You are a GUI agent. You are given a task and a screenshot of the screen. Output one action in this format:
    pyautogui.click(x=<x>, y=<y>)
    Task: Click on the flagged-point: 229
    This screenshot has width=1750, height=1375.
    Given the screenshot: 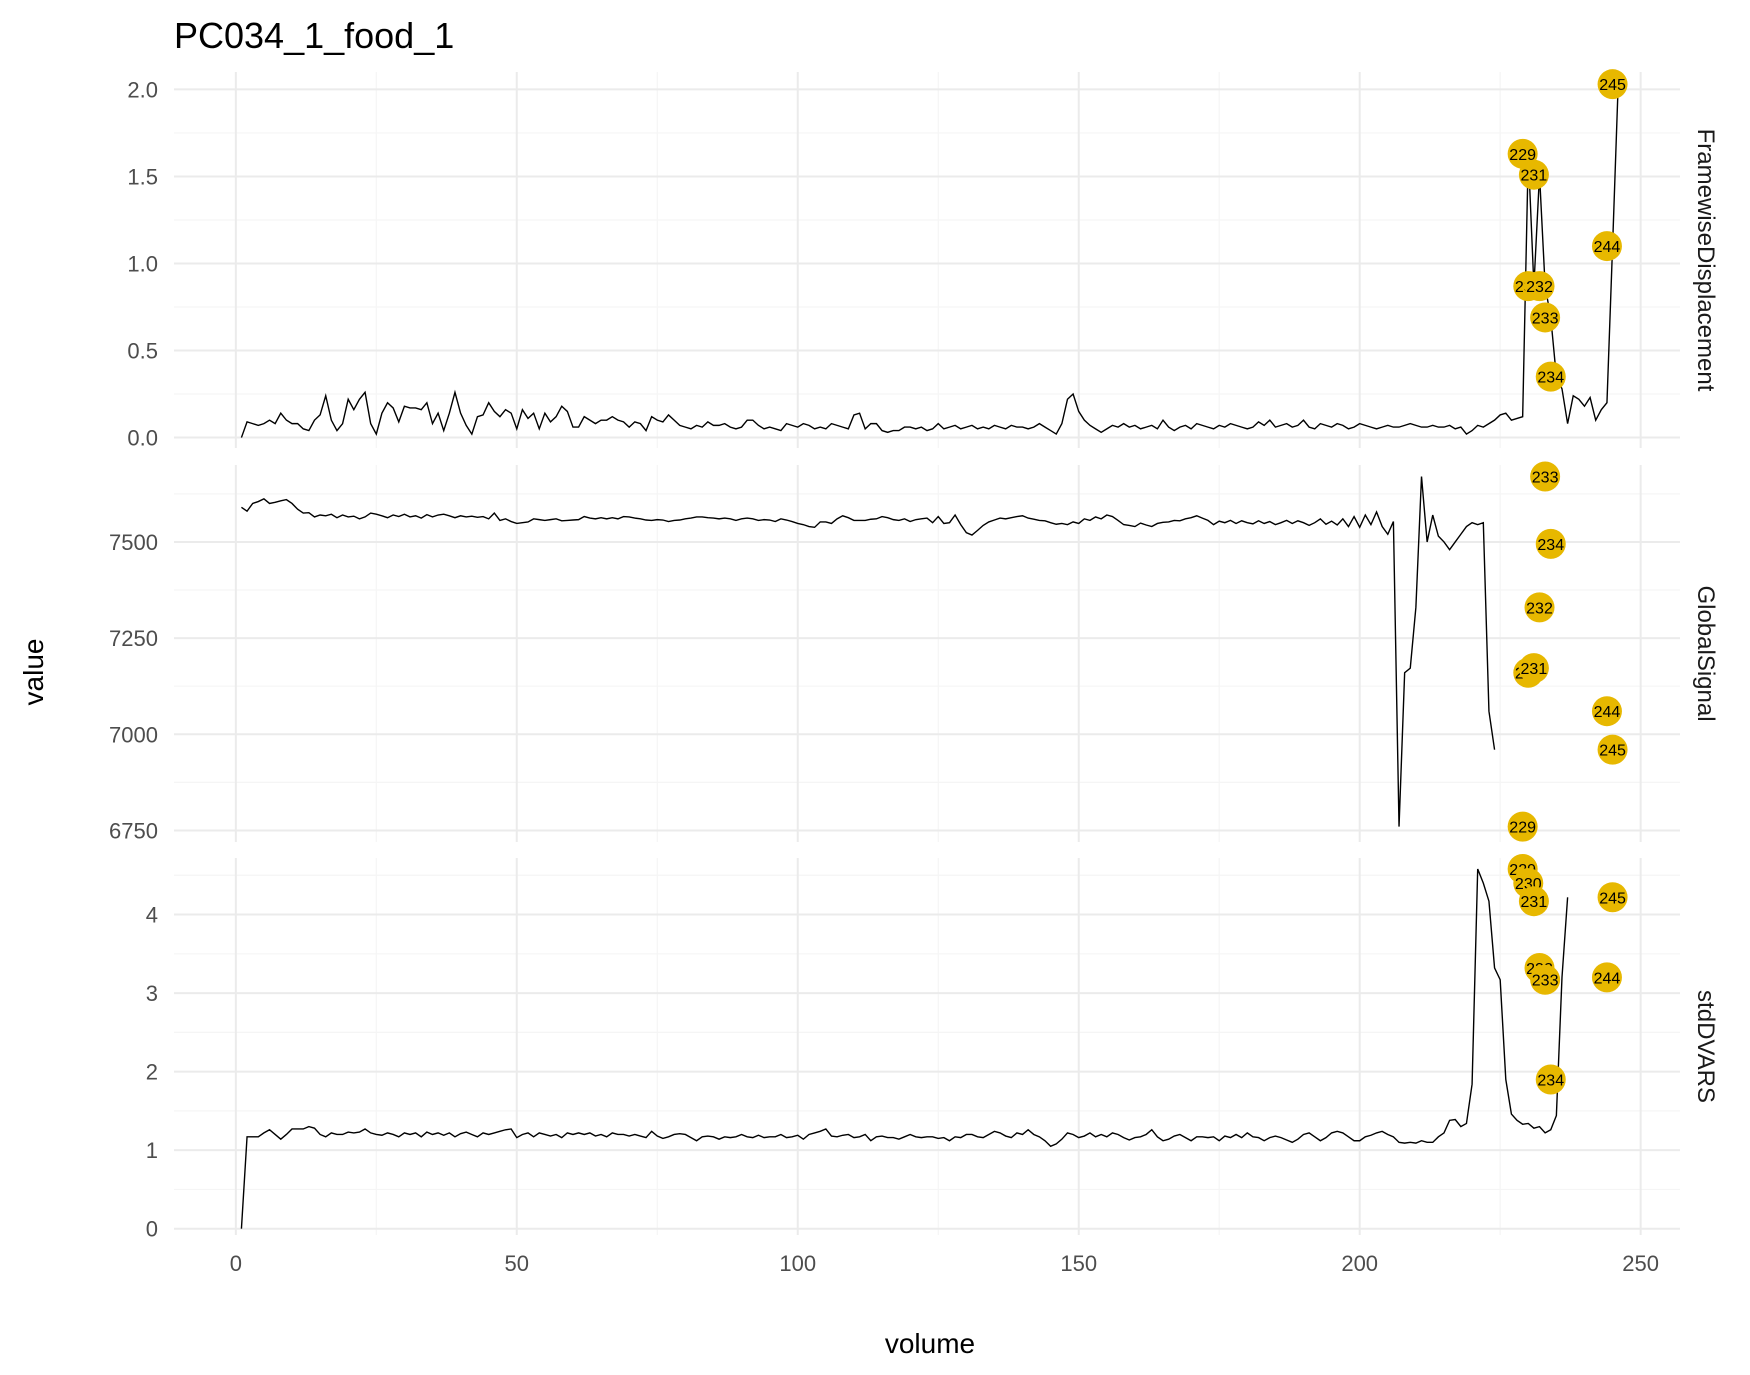 What is the action you would take?
    pyautogui.click(x=1522, y=826)
    